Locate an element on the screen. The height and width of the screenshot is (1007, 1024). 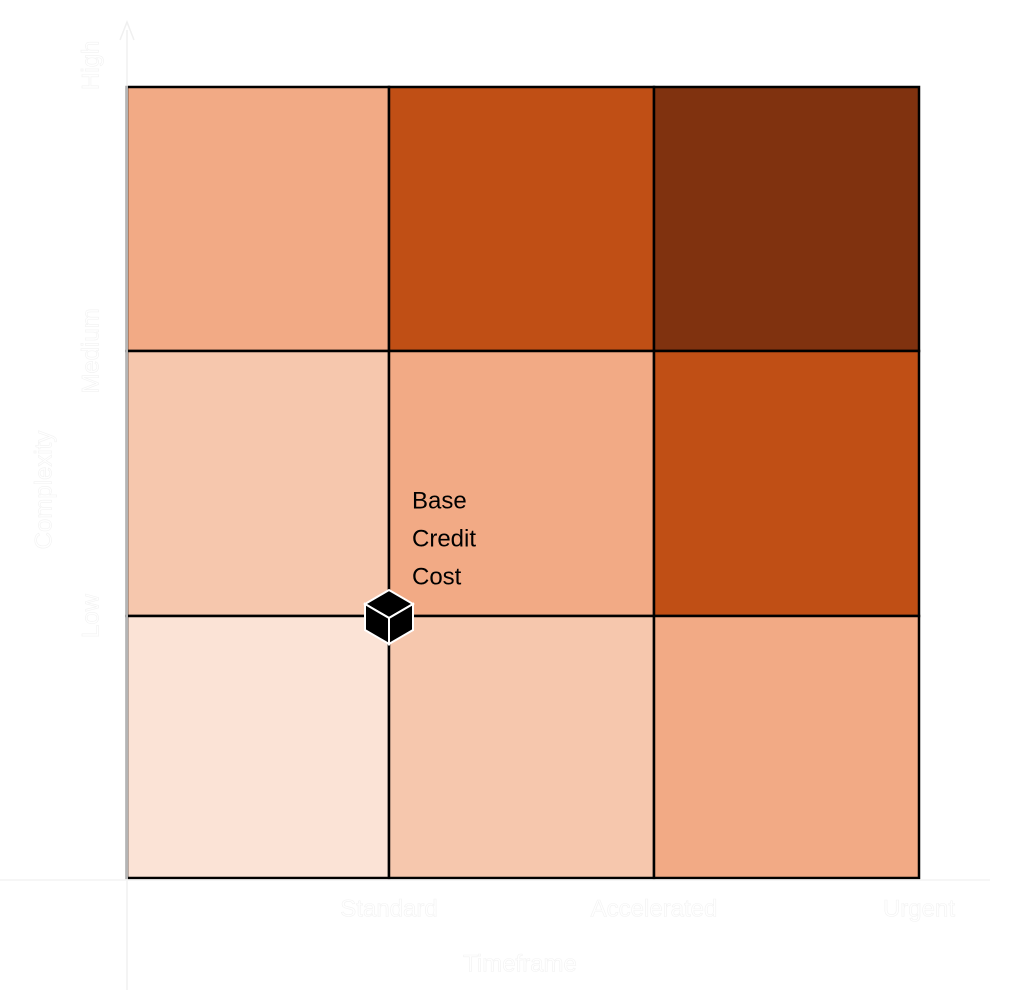
x-axis-title: Timeframe is located at coordinates (520, 963).